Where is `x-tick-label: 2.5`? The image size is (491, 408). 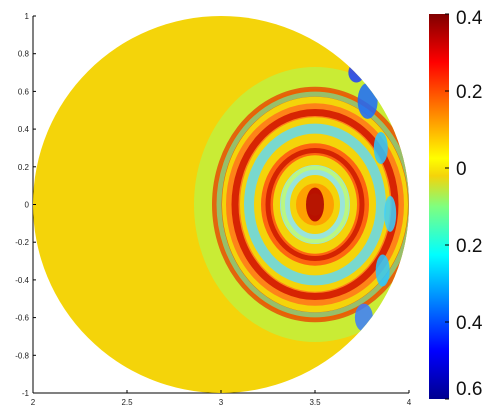
x-tick-label: 2.5 is located at coordinates (127, 402).